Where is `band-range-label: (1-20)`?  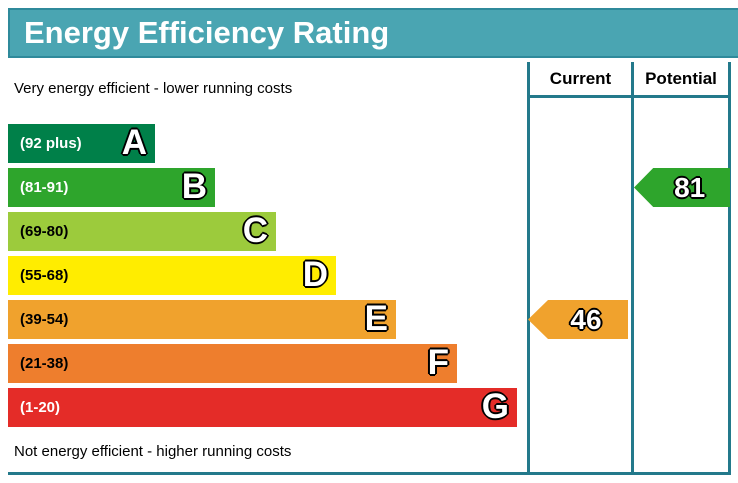 band-range-label: (1-20) is located at coordinates (40, 407).